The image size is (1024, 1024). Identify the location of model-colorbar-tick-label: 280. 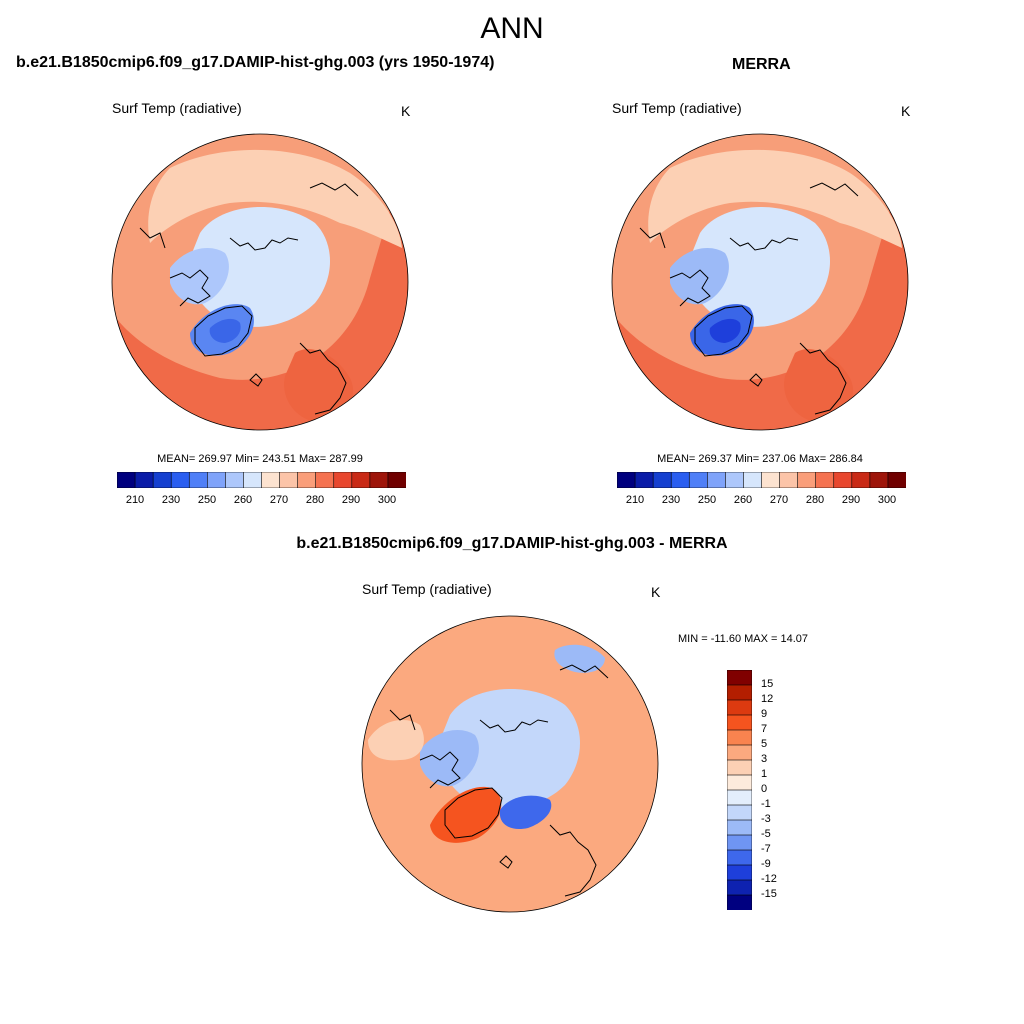
(315, 500).